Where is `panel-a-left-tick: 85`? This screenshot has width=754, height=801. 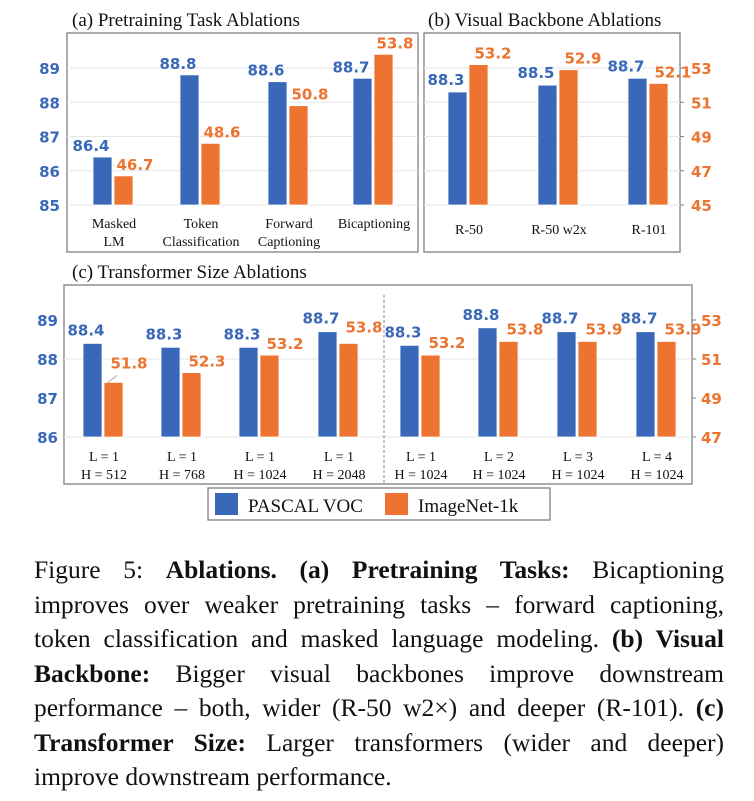
panel-a-left-tick: 85 is located at coordinates (49, 206).